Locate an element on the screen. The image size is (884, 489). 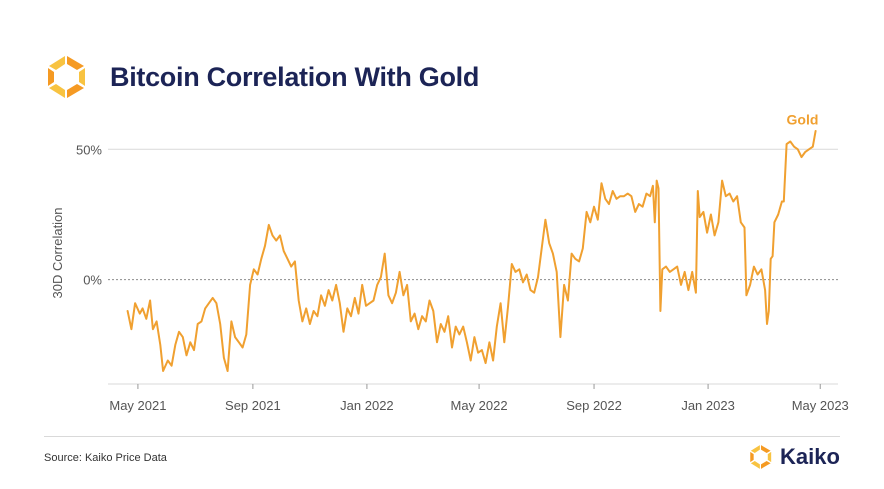
x-tick-label: Sep 2022 is located at coordinates (594, 405).